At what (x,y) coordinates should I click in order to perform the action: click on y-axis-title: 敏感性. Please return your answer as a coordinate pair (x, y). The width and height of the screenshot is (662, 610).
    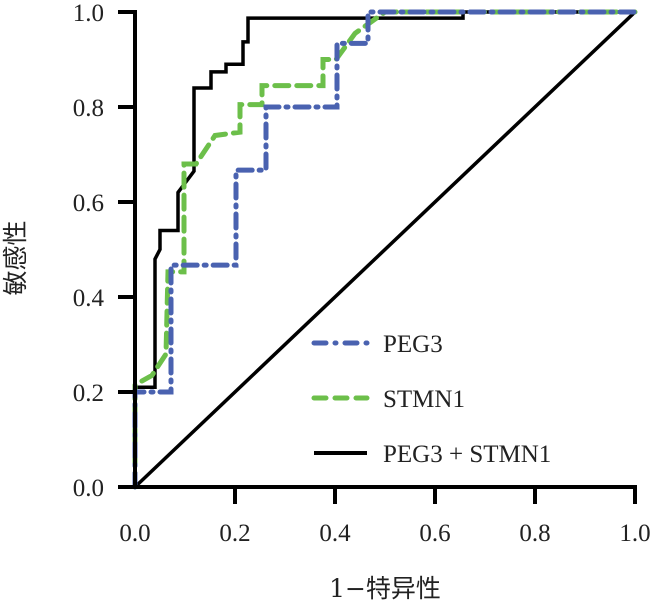
    Looking at the image, I should click on (15, 257).